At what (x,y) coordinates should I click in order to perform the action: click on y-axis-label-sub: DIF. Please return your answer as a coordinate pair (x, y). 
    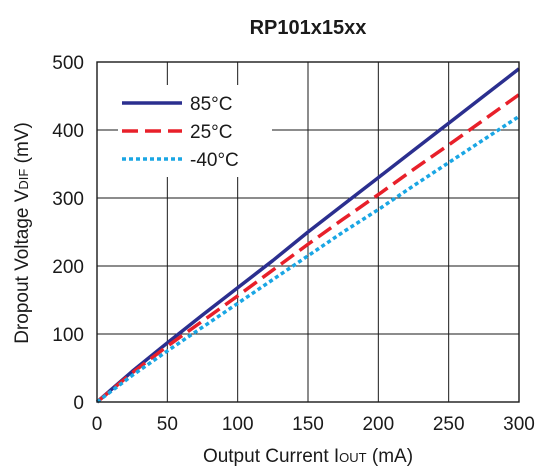
    Looking at the image, I should click on (23, 179).